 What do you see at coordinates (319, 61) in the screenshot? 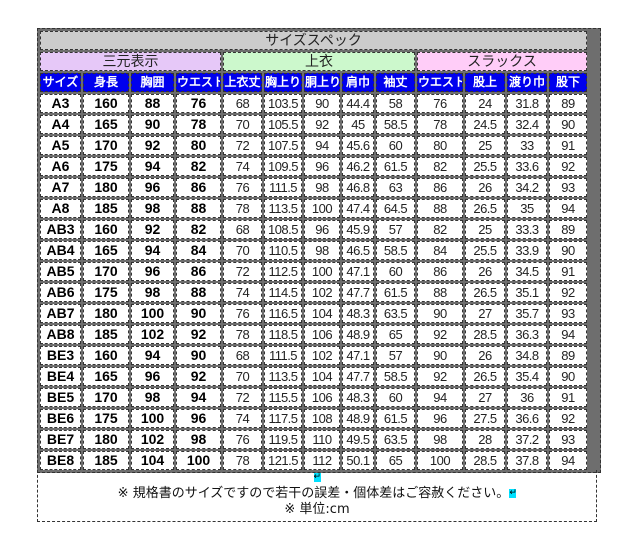
I see `group-jacket: 上衣` at bounding box center [319, 61].